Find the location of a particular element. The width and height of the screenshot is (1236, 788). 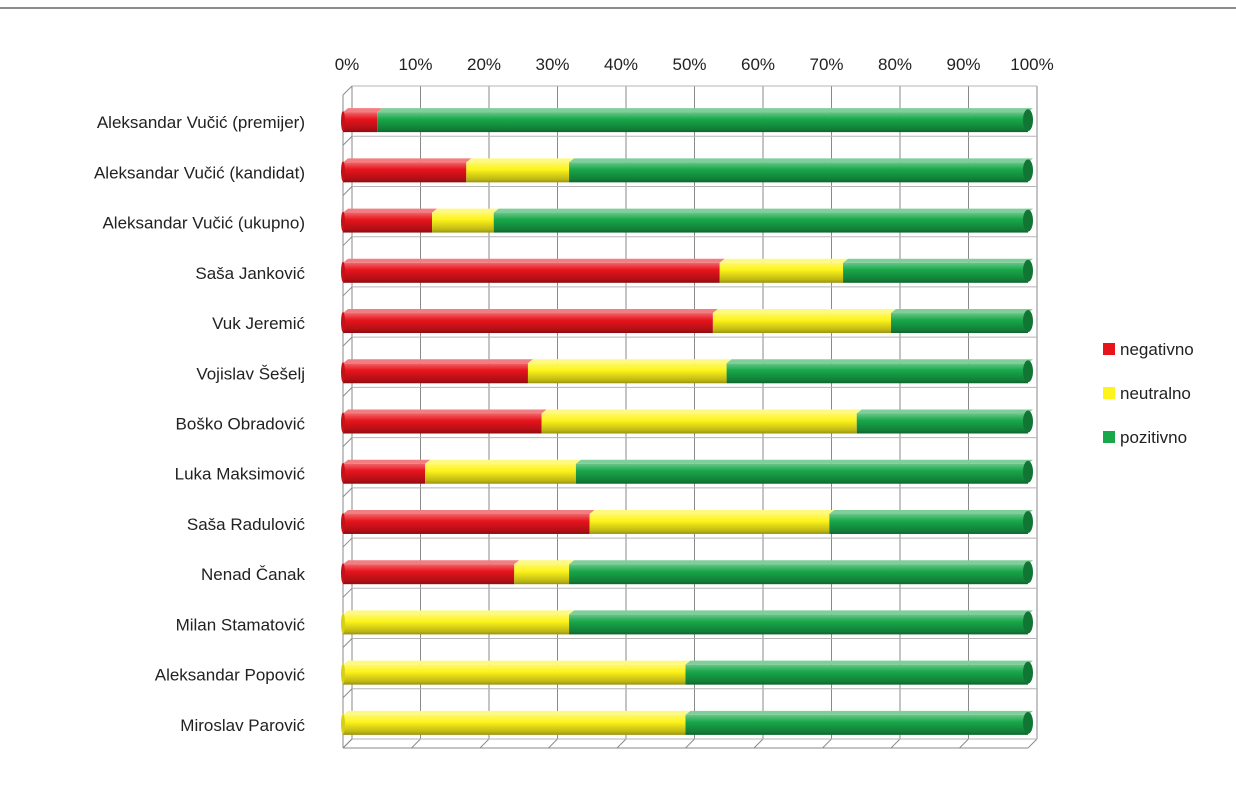

category-label: Milan Stamatović is located at coordinates (241, 624).